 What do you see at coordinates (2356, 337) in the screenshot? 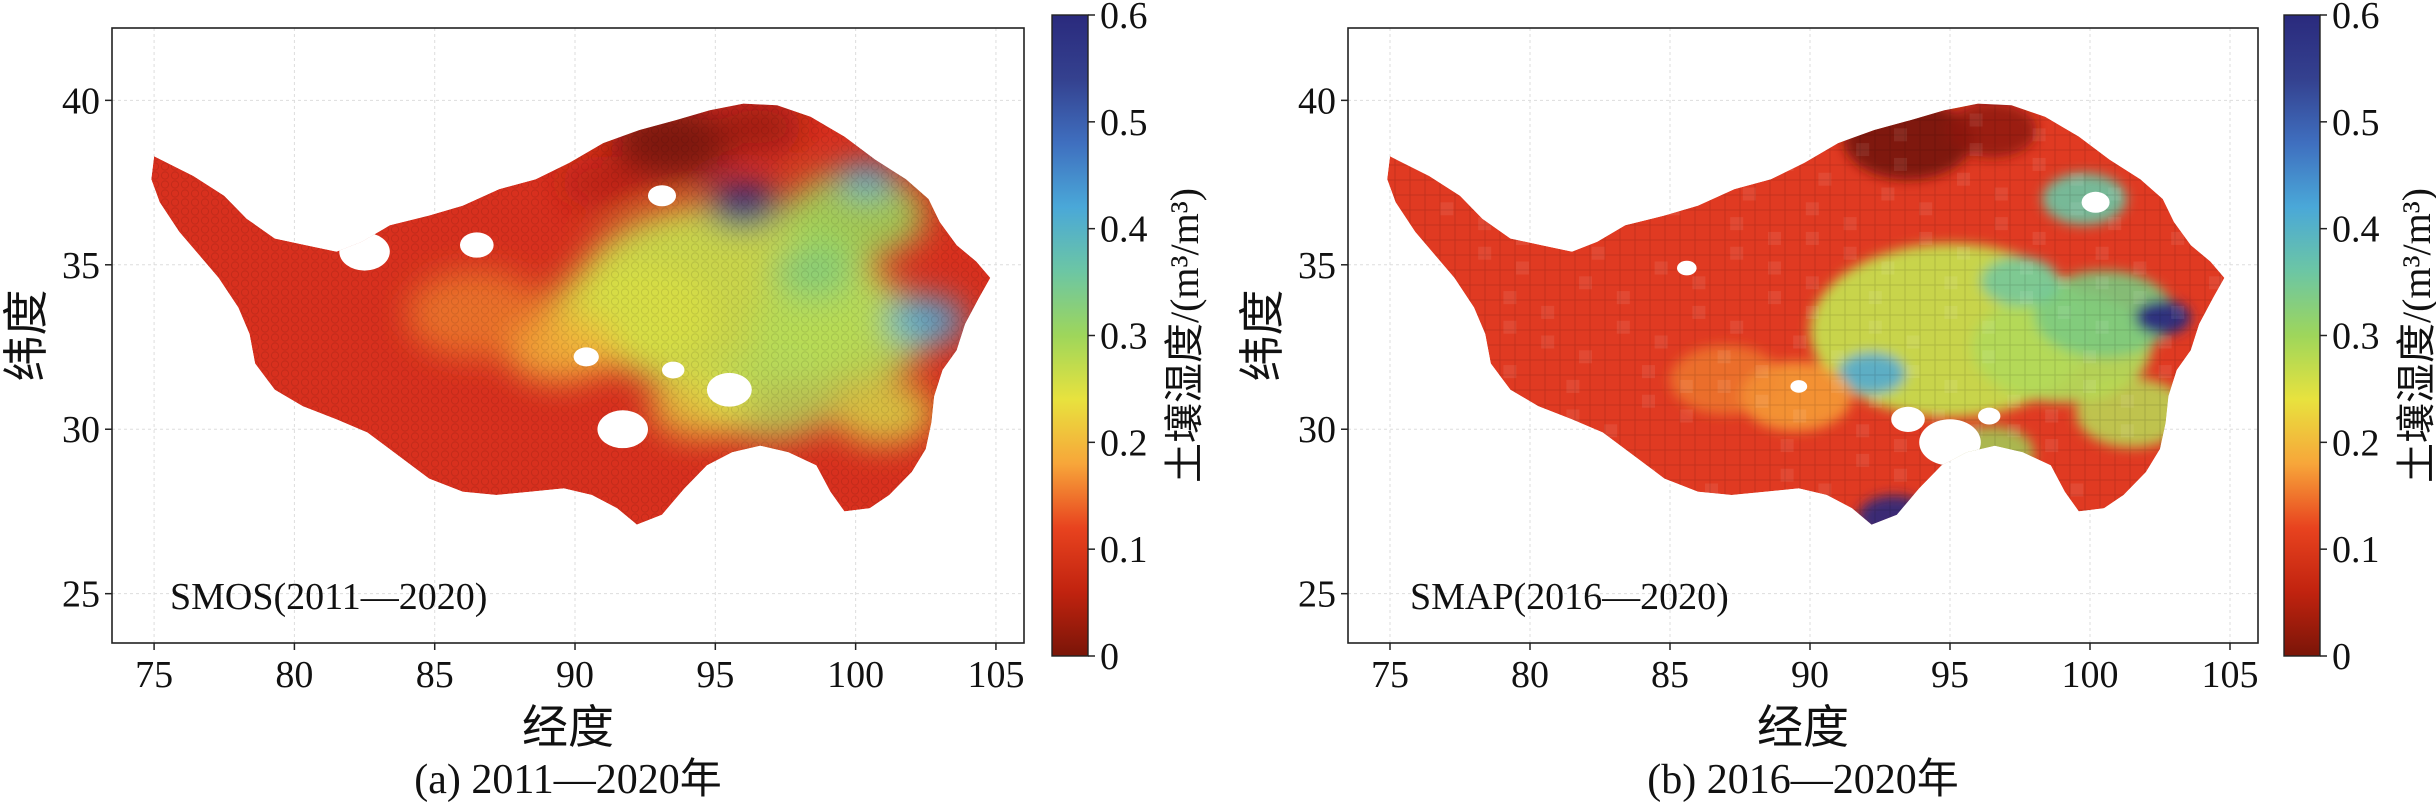
I see `colorbar-tick-label: 0.3` at bounding box center [2356, 337].